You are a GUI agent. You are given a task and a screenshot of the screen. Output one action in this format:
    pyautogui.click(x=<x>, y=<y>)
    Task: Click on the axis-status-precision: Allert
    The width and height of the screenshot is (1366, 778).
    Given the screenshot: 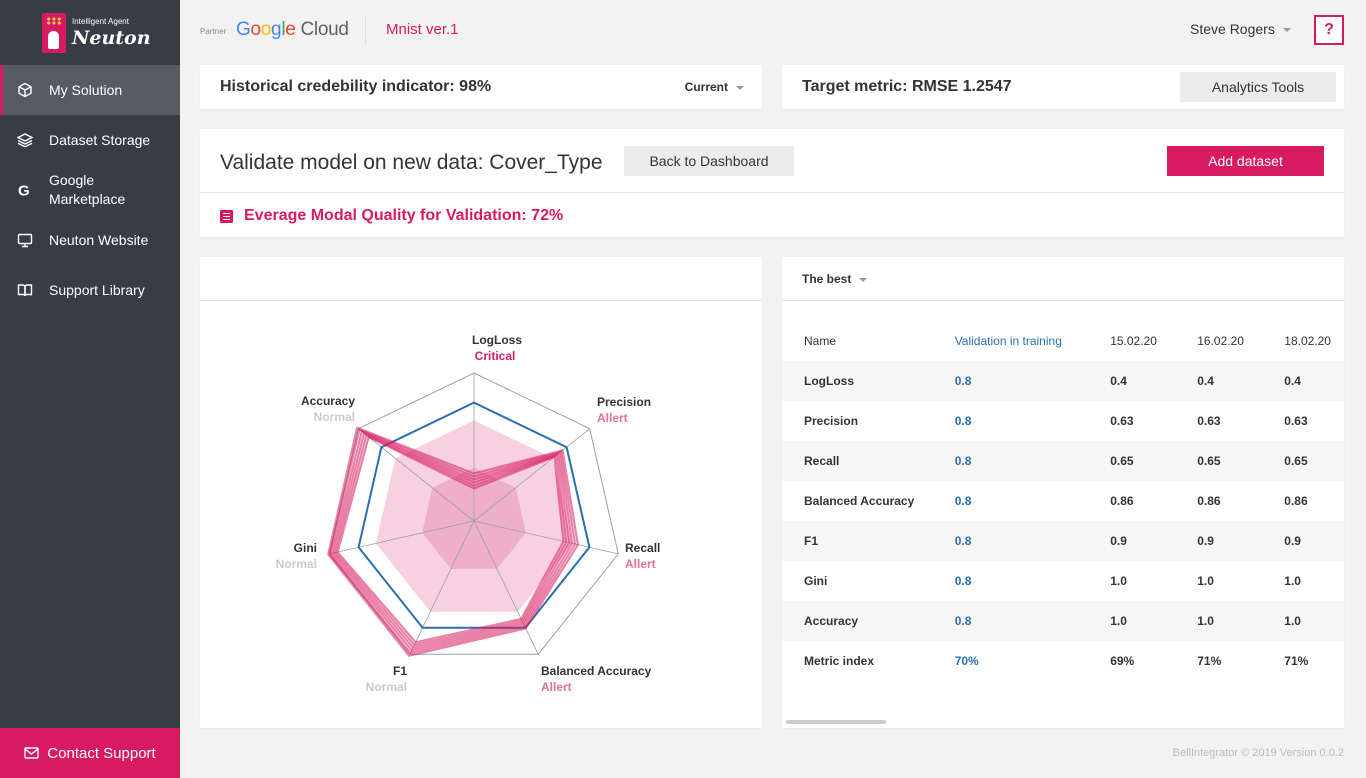 What is the action you would take?
    pyautogui.click(x=612, y=418)
    